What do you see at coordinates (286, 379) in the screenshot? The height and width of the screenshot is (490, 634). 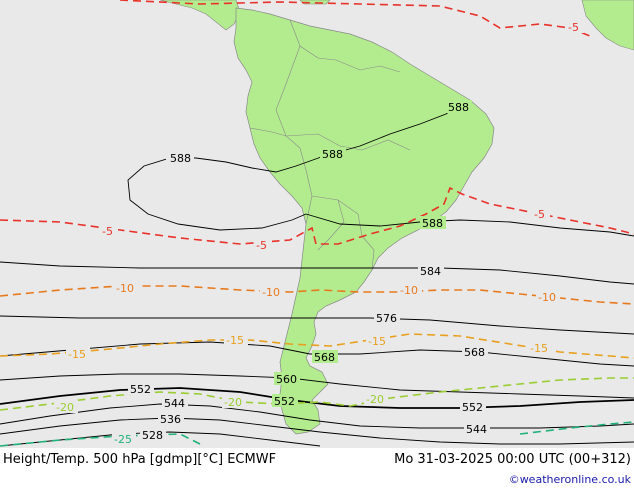 I see `height-label: 560` at bounding box center [286, 379].